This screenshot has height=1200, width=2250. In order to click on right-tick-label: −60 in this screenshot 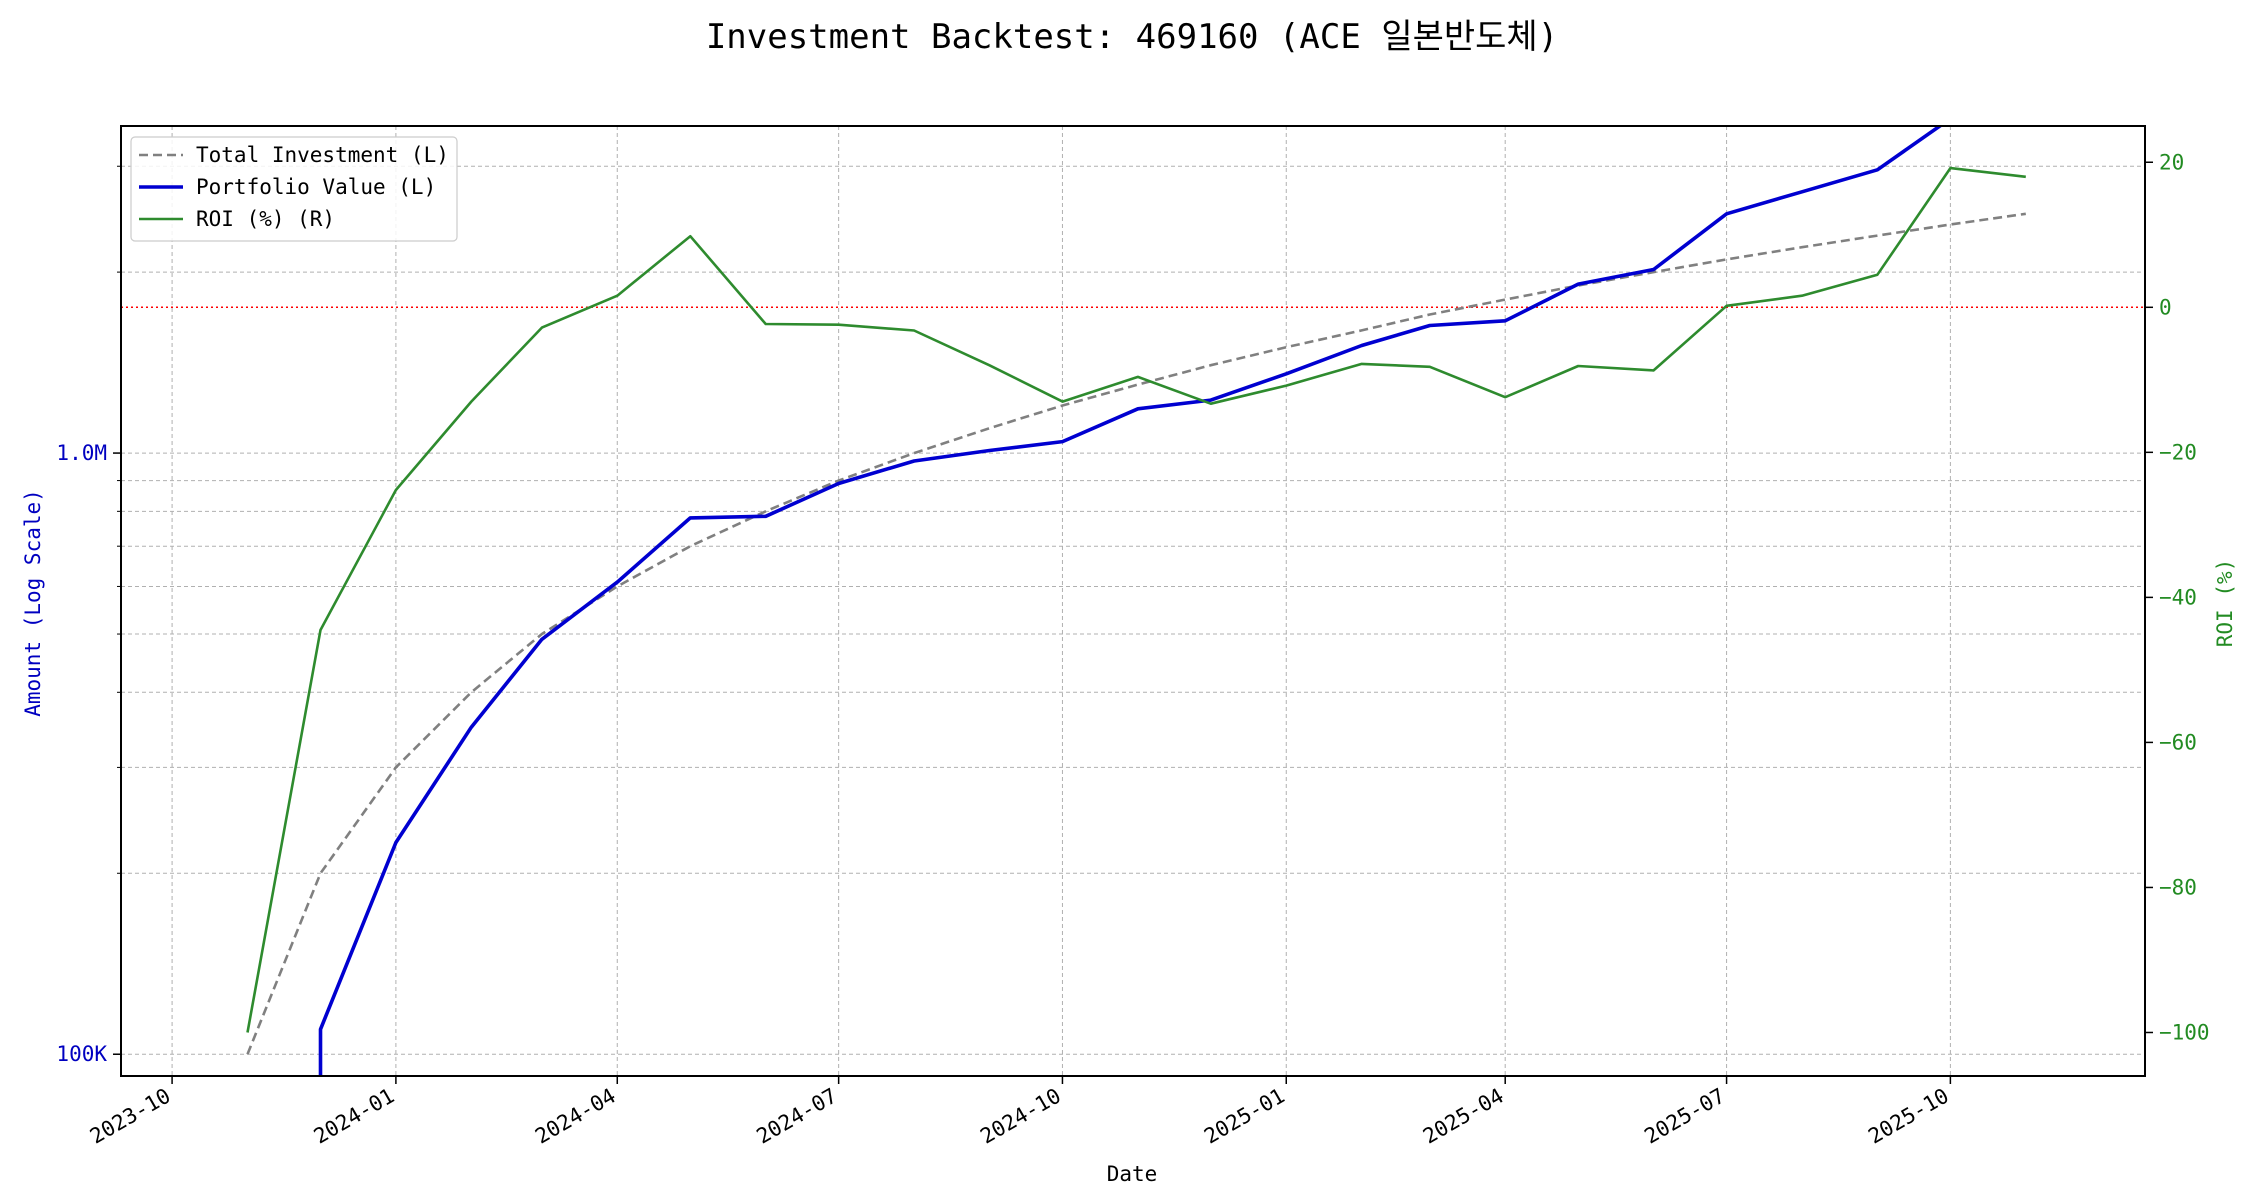, I will do `click(2178, 742)`.